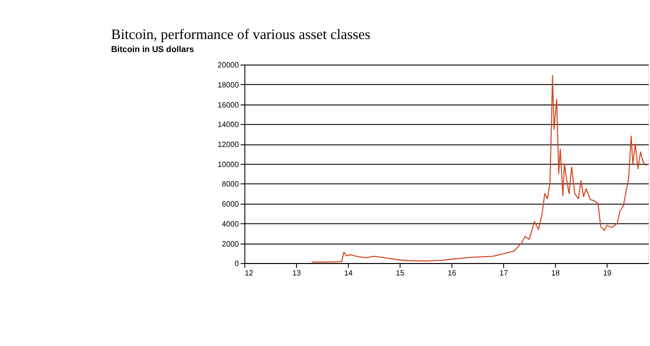  I want to click on x-tick-label: 18, so click(555, 273).